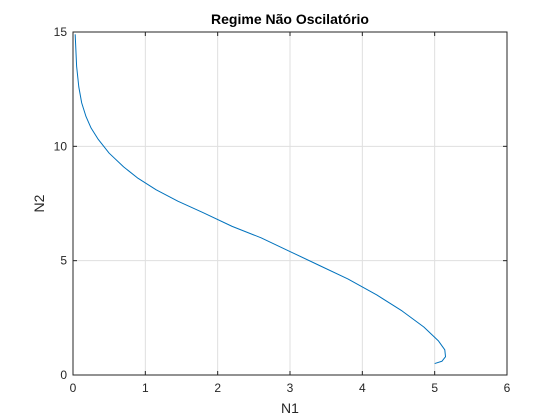  I want to click on y-tick-label: 10, so click(61, 146).